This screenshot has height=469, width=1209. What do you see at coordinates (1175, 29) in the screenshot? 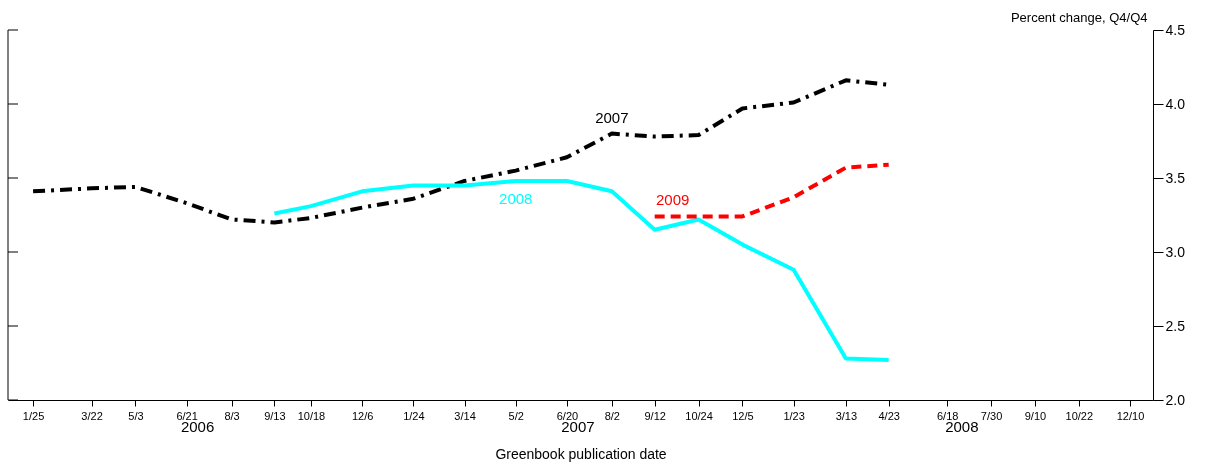
I see `y-tick-label: 4.5` at bounding box center [1175, 29].